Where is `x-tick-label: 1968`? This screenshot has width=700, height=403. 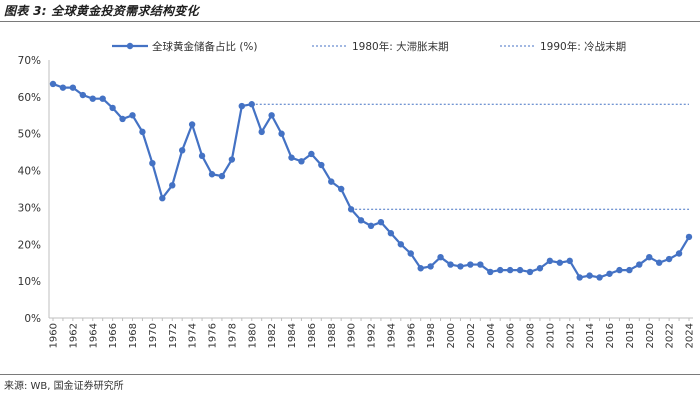
x-tick-label: 1968 is located at coordinates (133, 335).